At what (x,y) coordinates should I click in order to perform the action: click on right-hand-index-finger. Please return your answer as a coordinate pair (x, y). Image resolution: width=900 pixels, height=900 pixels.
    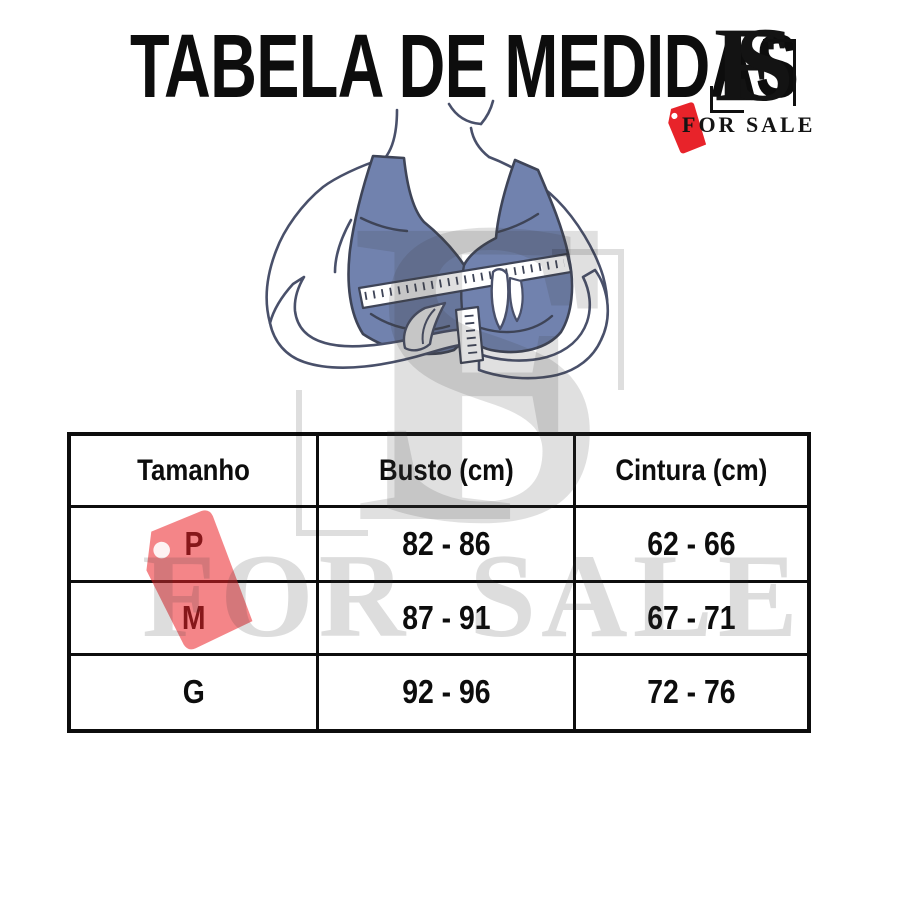
    Looking at the image, I should click on (500, 299).